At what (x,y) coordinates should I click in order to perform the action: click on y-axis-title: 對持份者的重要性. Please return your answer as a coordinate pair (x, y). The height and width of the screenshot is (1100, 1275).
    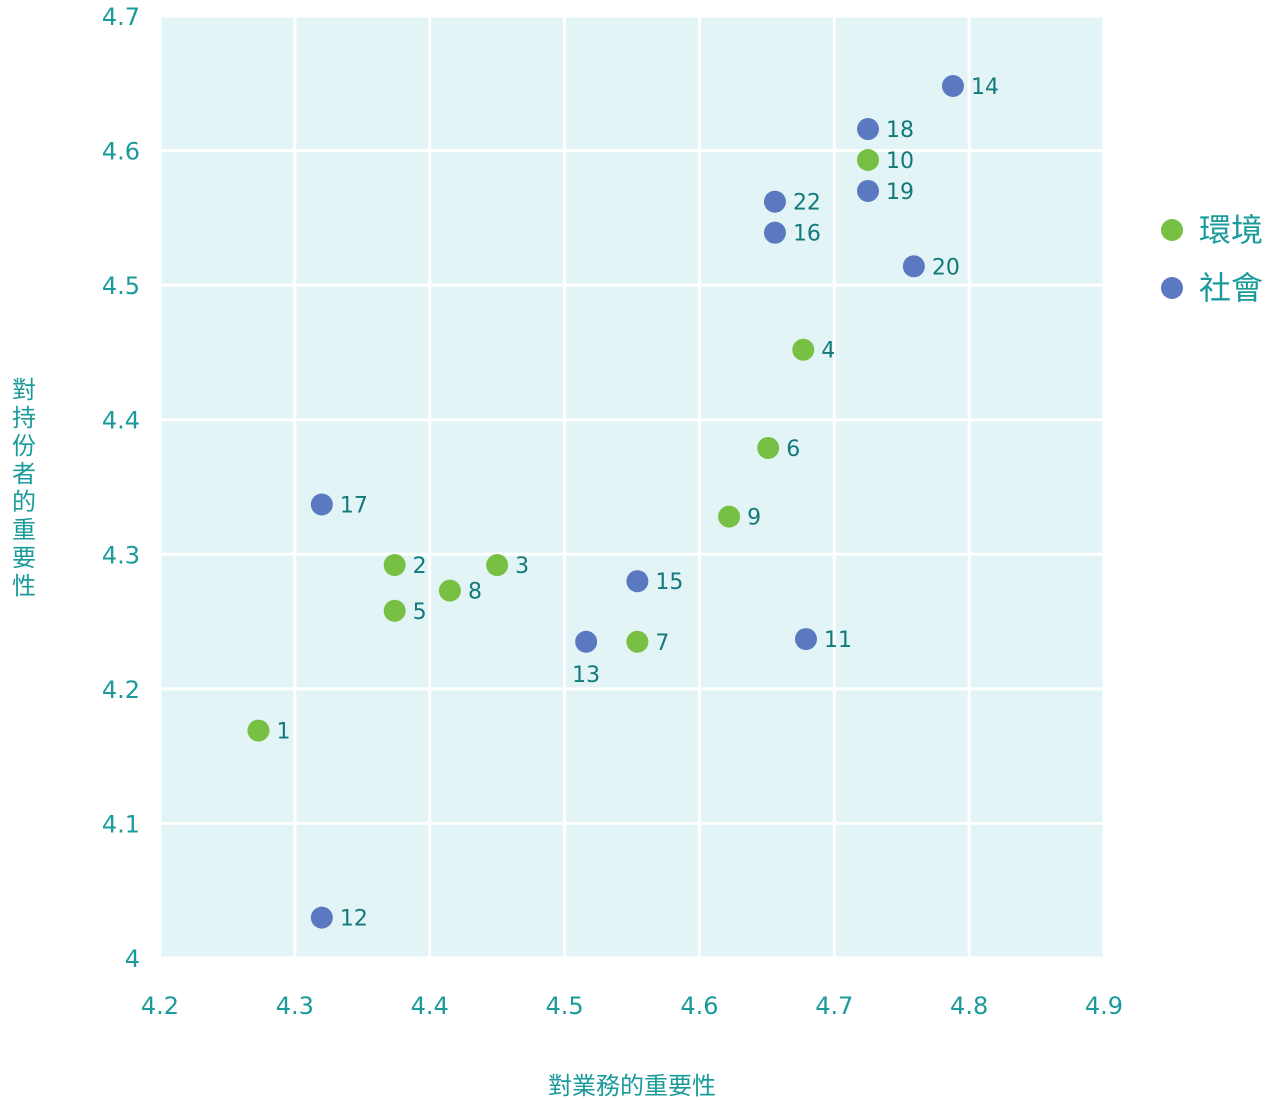
    Looking at the image, I should click on (24, 488).